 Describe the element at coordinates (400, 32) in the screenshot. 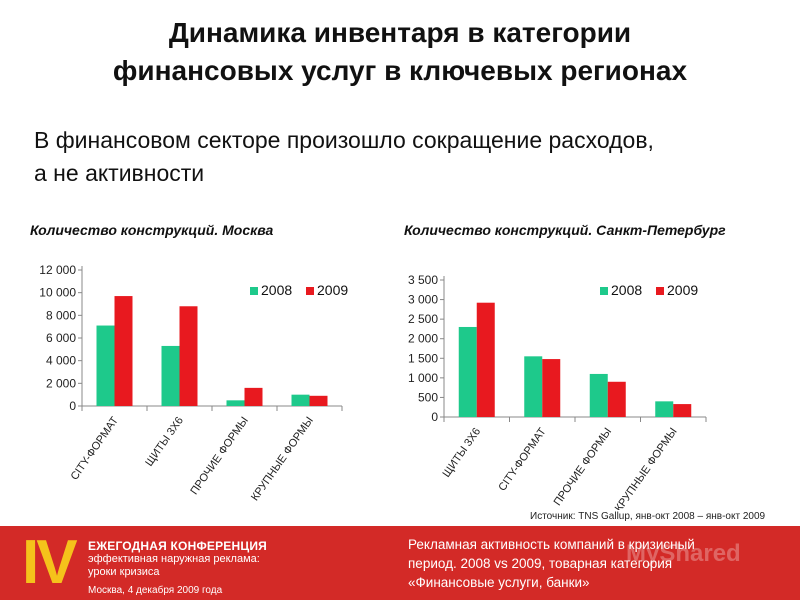

I see `slide-title-line1: Динамика инвентаря в категории` at that location.